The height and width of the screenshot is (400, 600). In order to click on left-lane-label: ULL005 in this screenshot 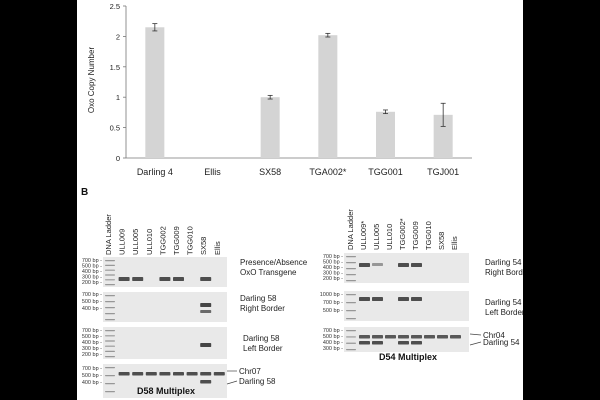, I will do `click(135, 242)`.